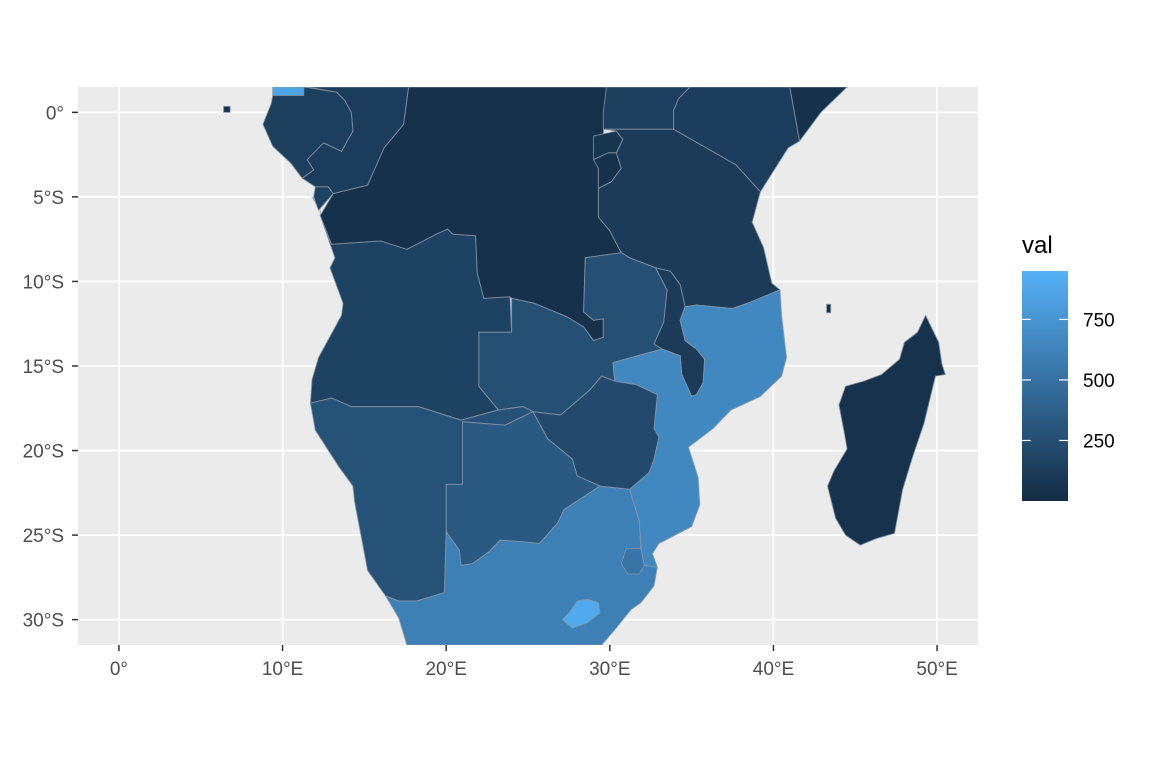 This screenshot has width=1152, height=768. I want to click on legend-label: 250, so click(1099, 441).